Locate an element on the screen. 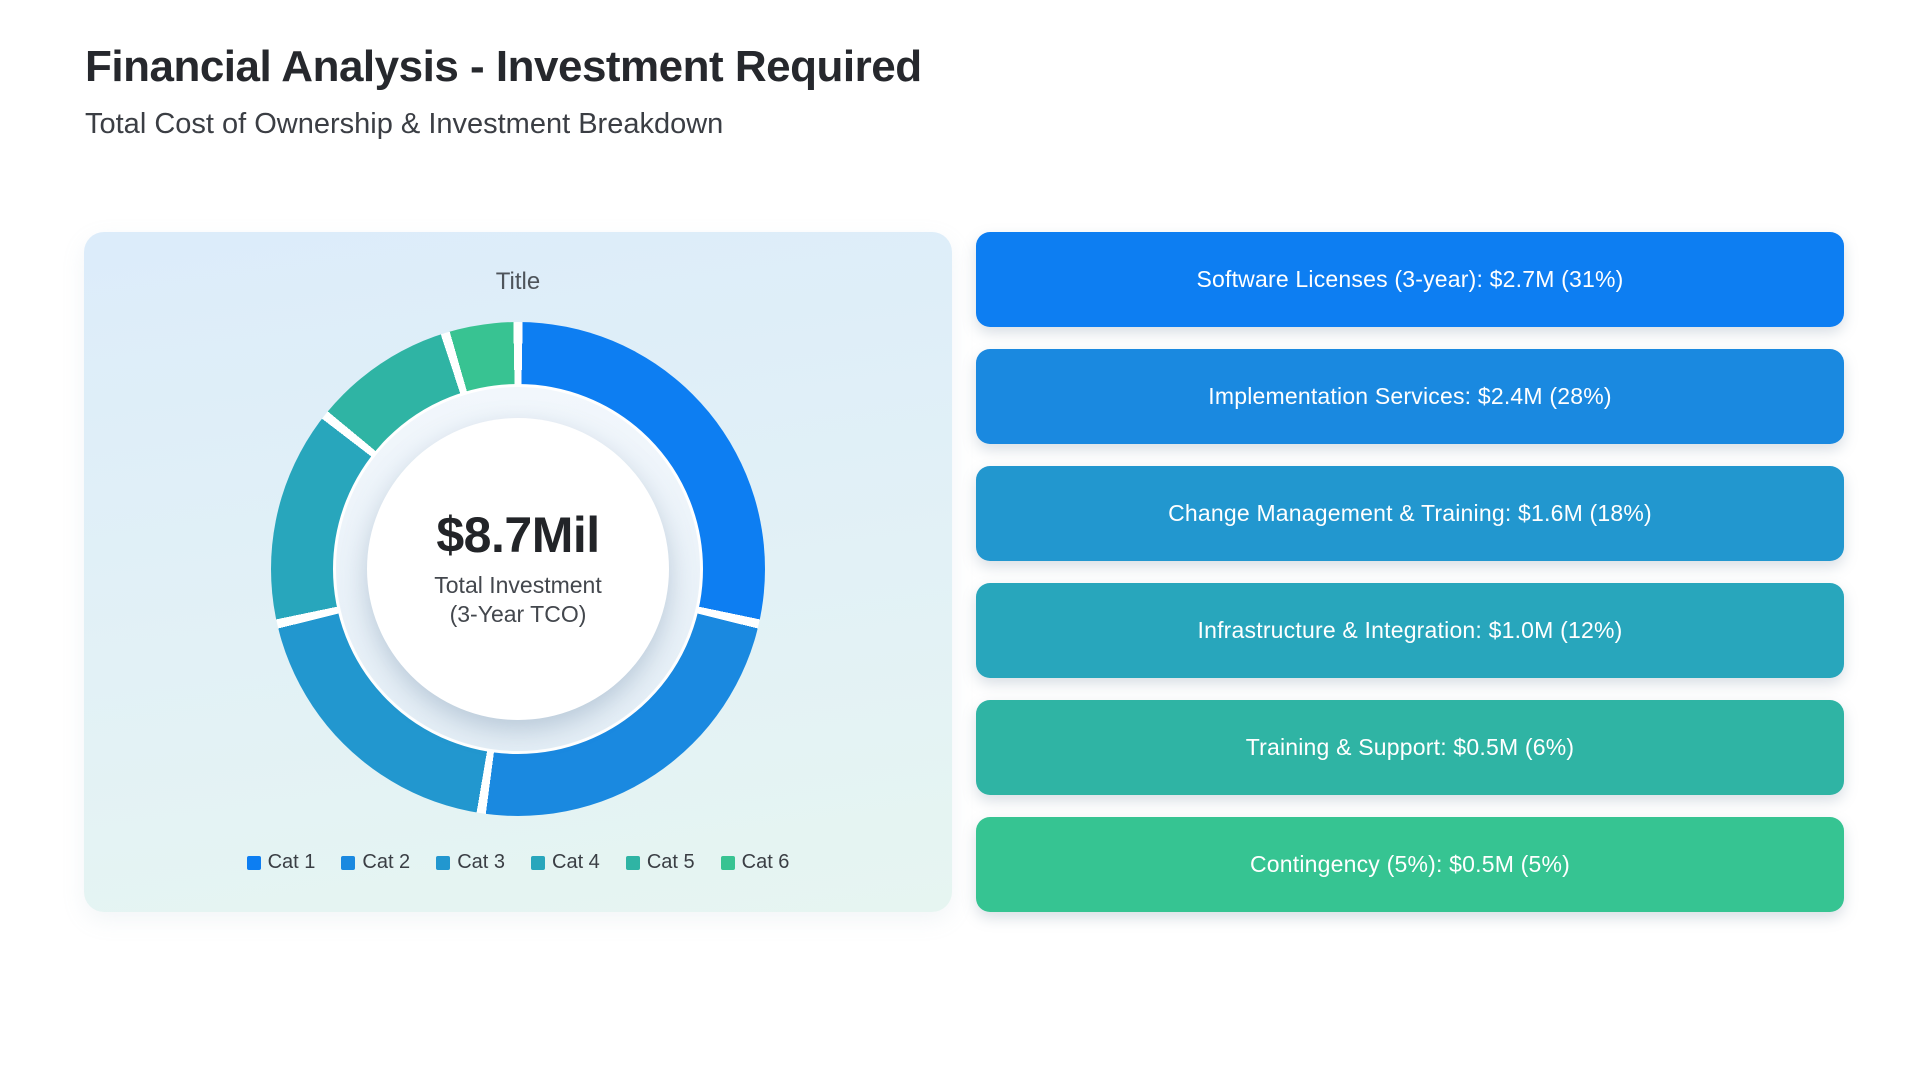  donut-center-label-line2: (3-Year TCO) is located at coordinates (518, 614).